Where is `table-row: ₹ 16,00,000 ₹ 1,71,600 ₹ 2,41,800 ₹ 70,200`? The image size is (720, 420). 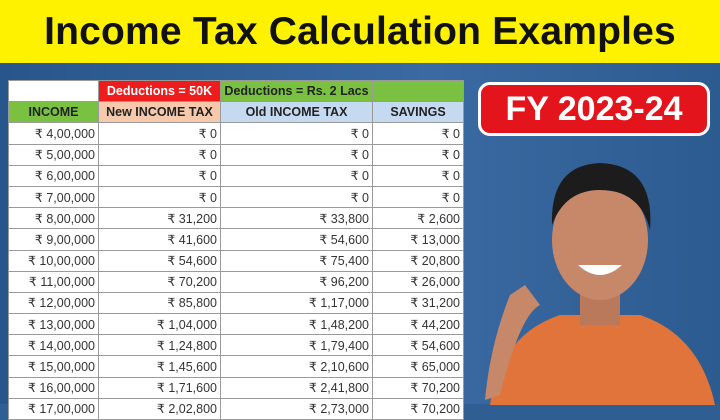
table-row: ₹ 16,00,000 ₹ 1,71,600 ₹ 2,41,800 ₹ 70,200 is located at coordinates (236, 387).